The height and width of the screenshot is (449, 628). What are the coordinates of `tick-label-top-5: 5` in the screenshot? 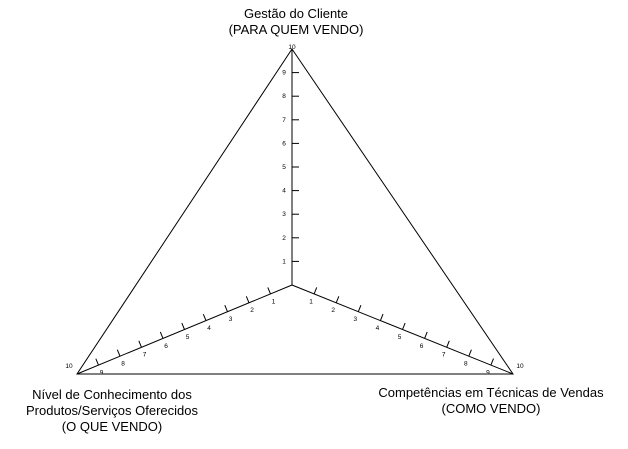 It's located at (284, 167).